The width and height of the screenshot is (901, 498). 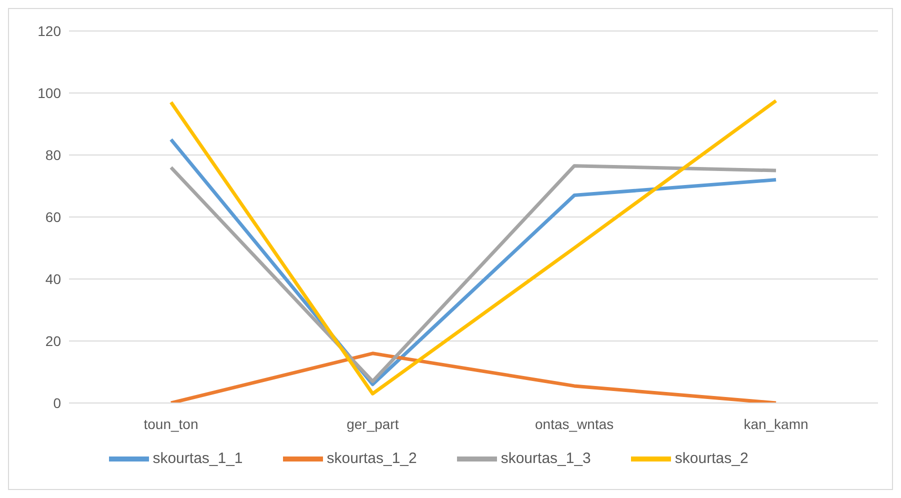 What do you see at coordinates (53, 340) in the screenshot?
I see `y-tick-label: 20` at bounding box center [53, 340].